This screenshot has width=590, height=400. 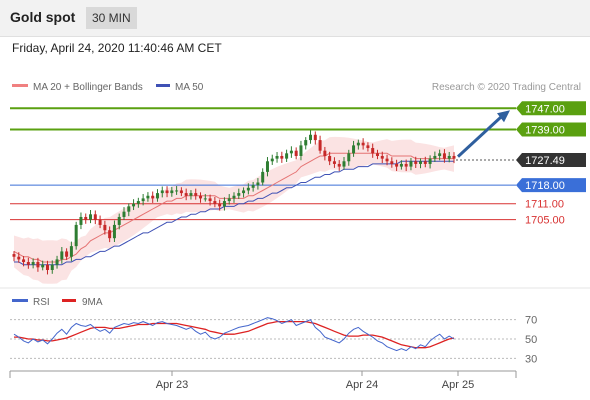 I want to click on instrument-title: Gold spot, so click(x=43, y=17).